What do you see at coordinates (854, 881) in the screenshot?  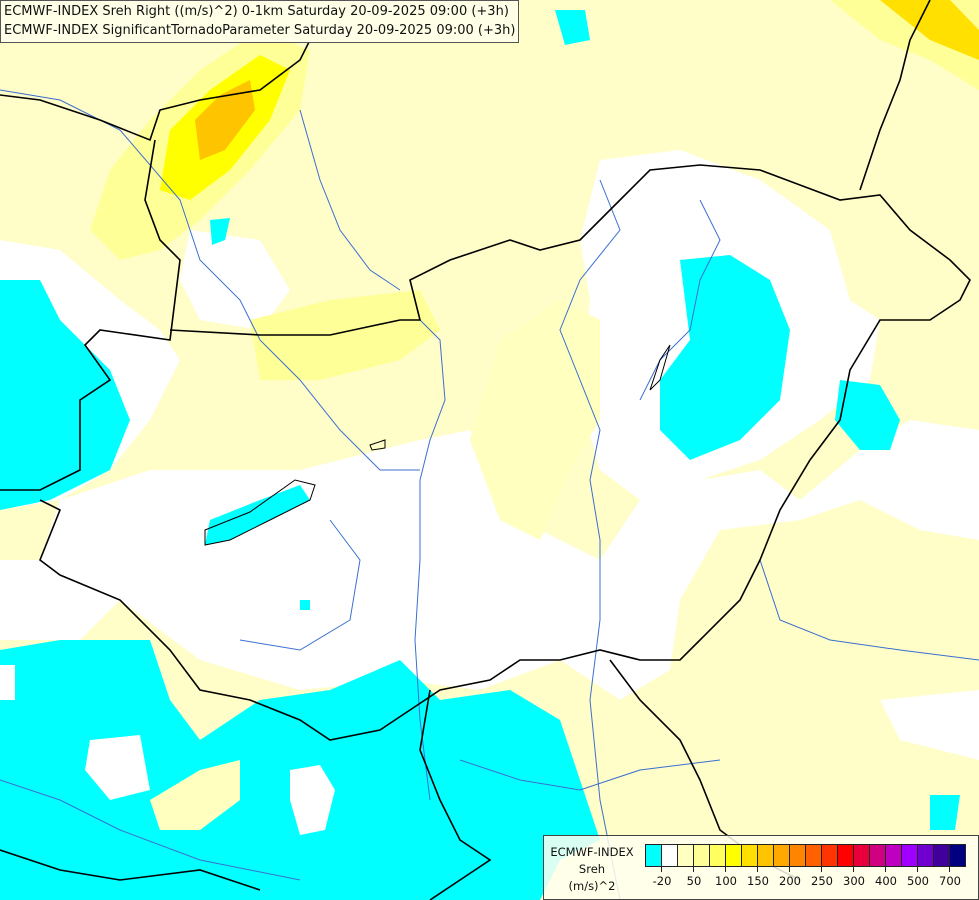 I see `legend-tick-label: 300` at bounding box center [854, 881].